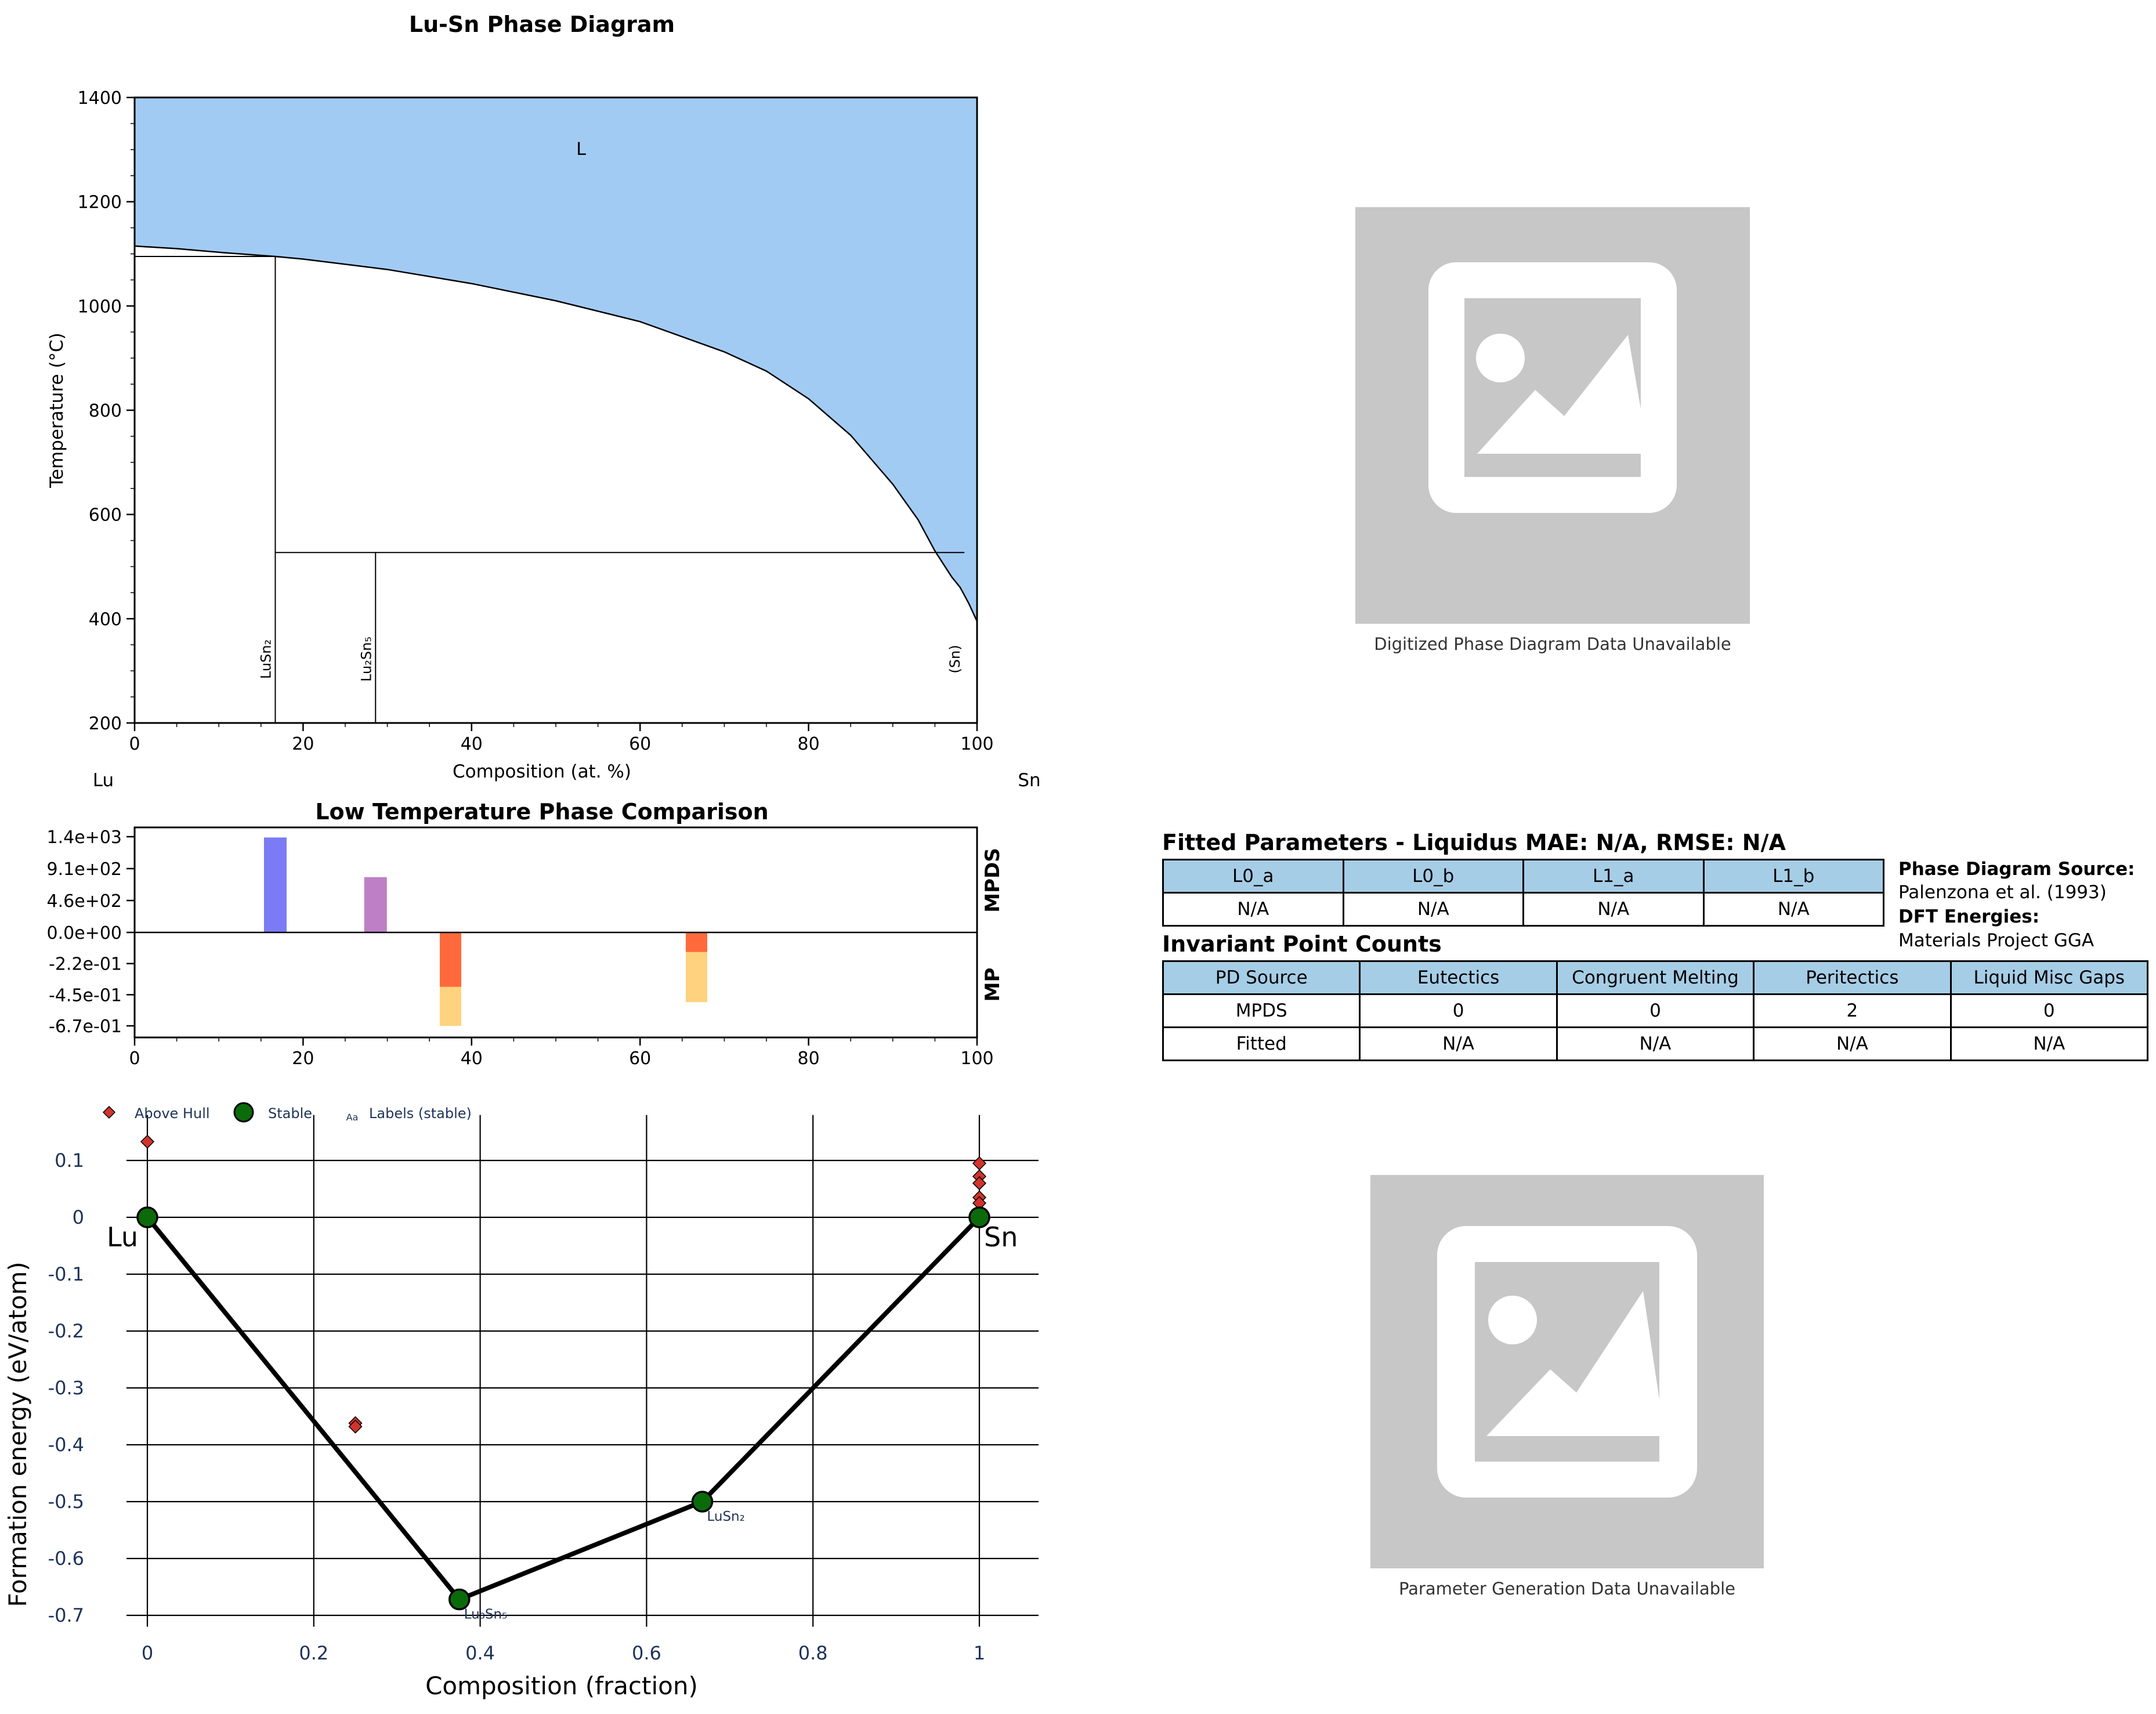 This screenshot has width=2156, height=1714. What do you see at coordinates (66, 1615) in the screenshot?
I see `y-tick-label: -0.7` at bounding box center [66, 1615].